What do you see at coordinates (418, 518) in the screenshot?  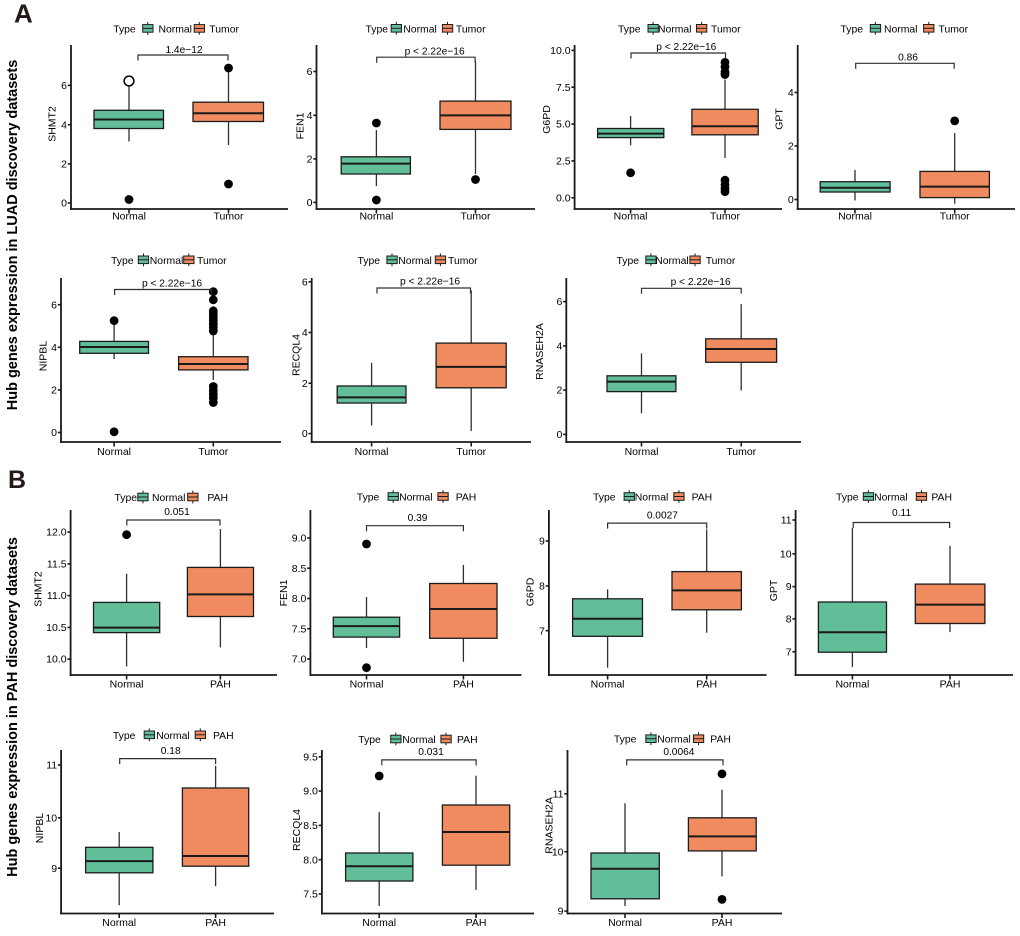 I see `svg-text: 0.39` at bounding box center [418, 518].